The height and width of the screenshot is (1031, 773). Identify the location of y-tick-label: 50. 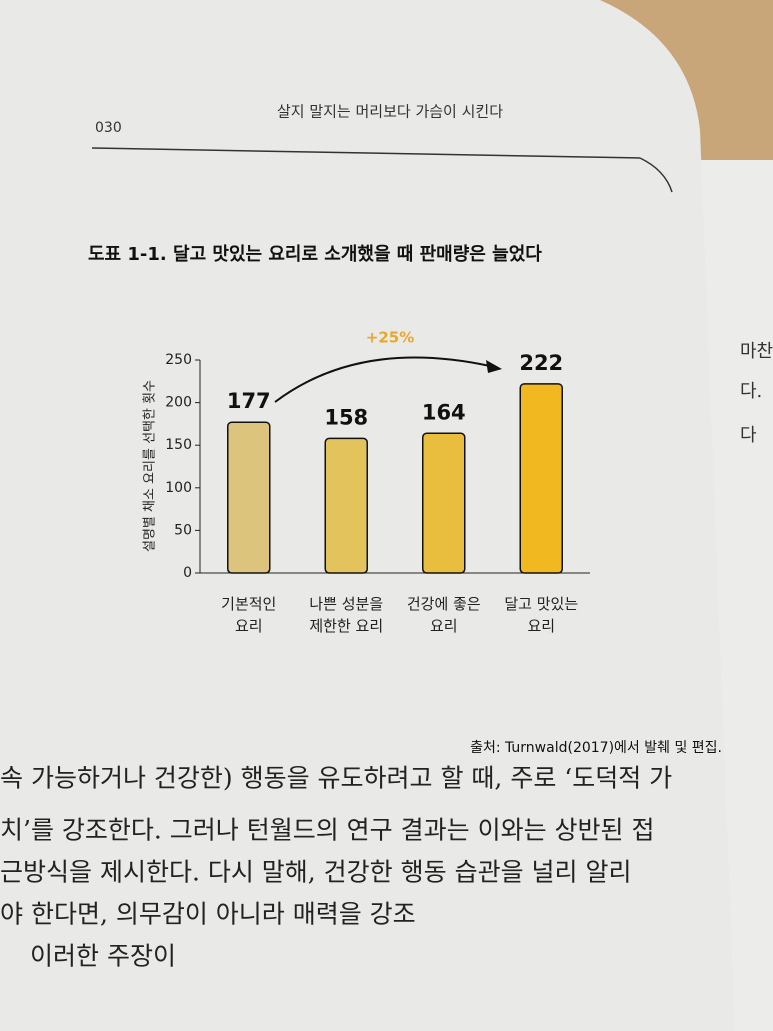
(183, 530).